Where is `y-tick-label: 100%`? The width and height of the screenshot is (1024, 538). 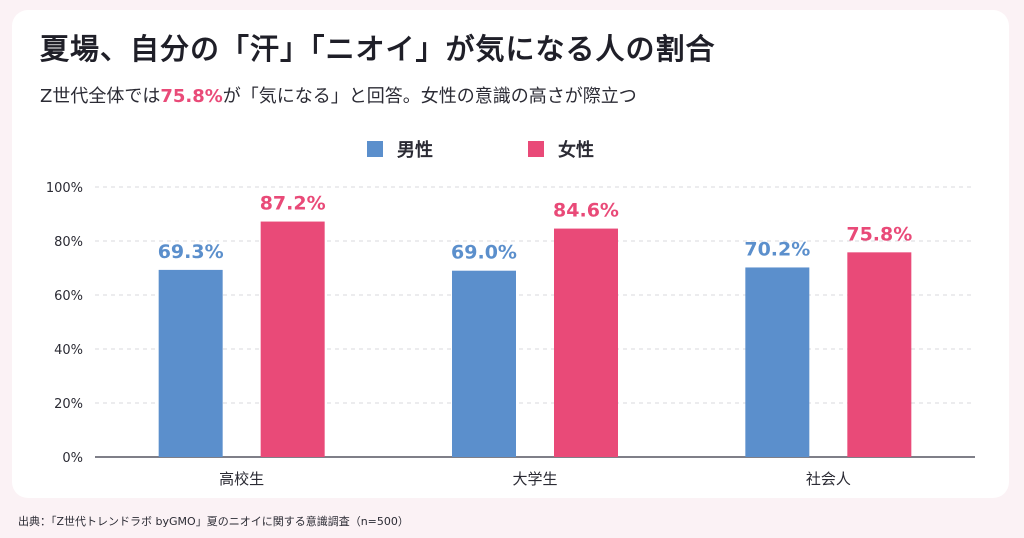 y-tick-label: 100% is located at coordinates (64, 188).